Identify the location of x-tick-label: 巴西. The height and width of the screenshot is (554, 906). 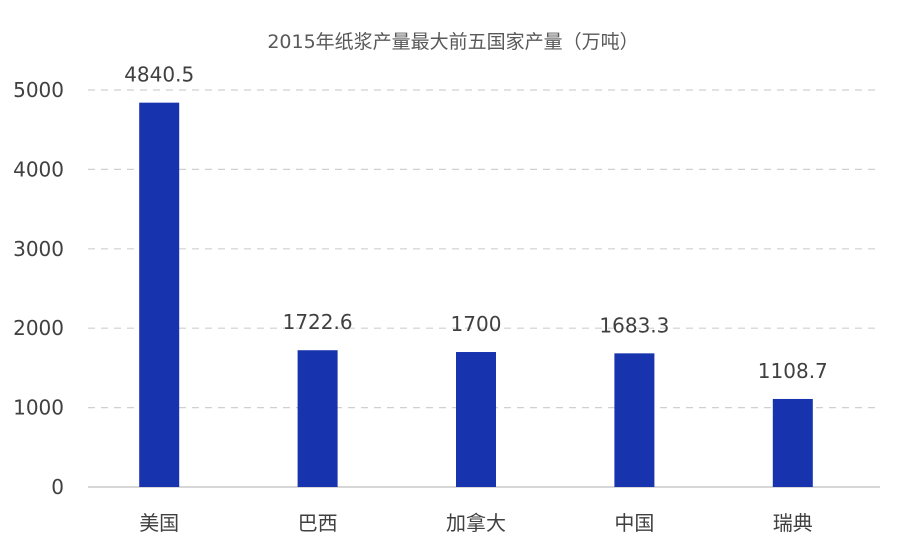
(318, 523).